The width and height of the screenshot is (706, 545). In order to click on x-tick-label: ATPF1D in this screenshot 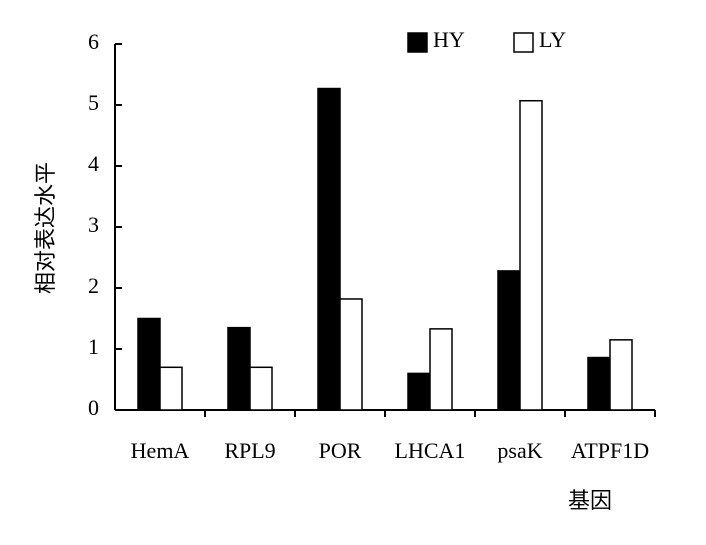, I will do `click(610, 450)`.